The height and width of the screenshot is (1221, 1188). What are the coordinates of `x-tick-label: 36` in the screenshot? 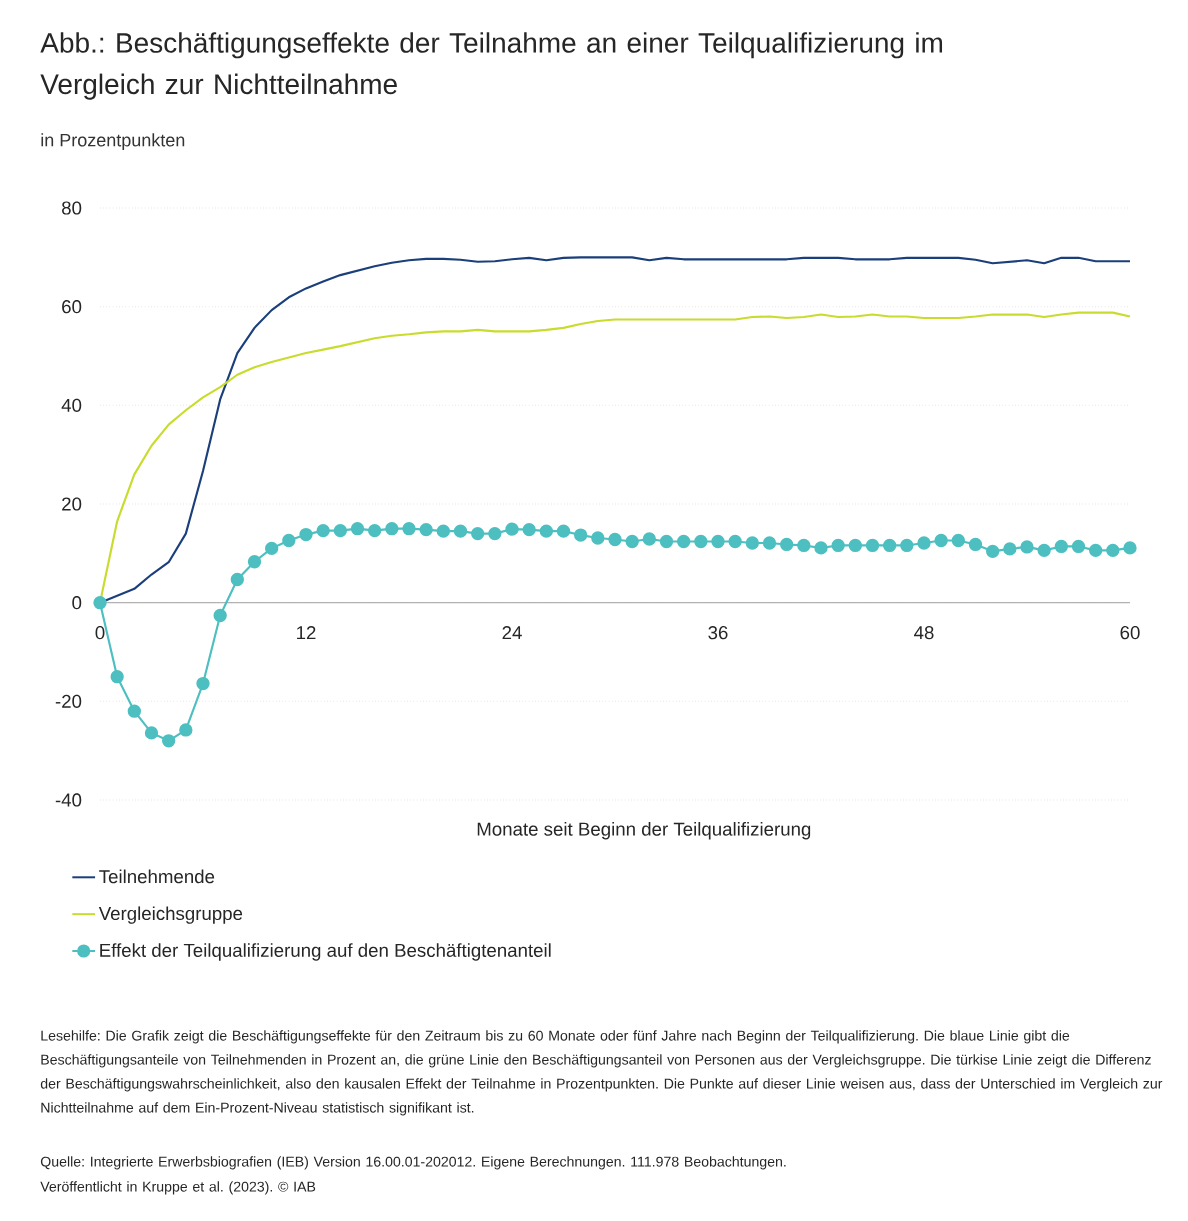 It's located at (718, 633).